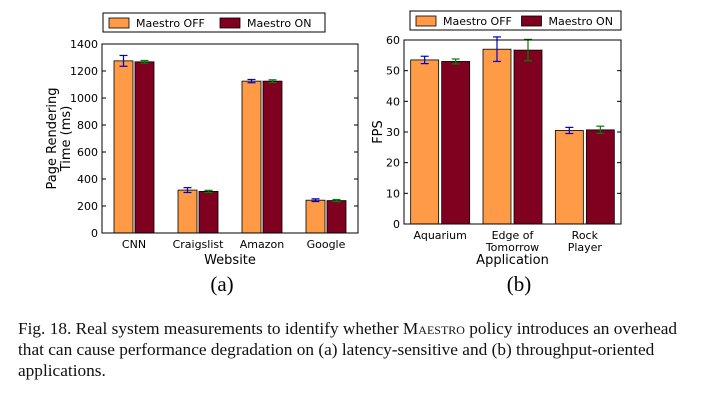 This screenshot has width=713, height=403. What do you see at coordinates (84, 98) in the screenshot?
I see `y-tick-label: 1000` at bounding box center [84, 98].